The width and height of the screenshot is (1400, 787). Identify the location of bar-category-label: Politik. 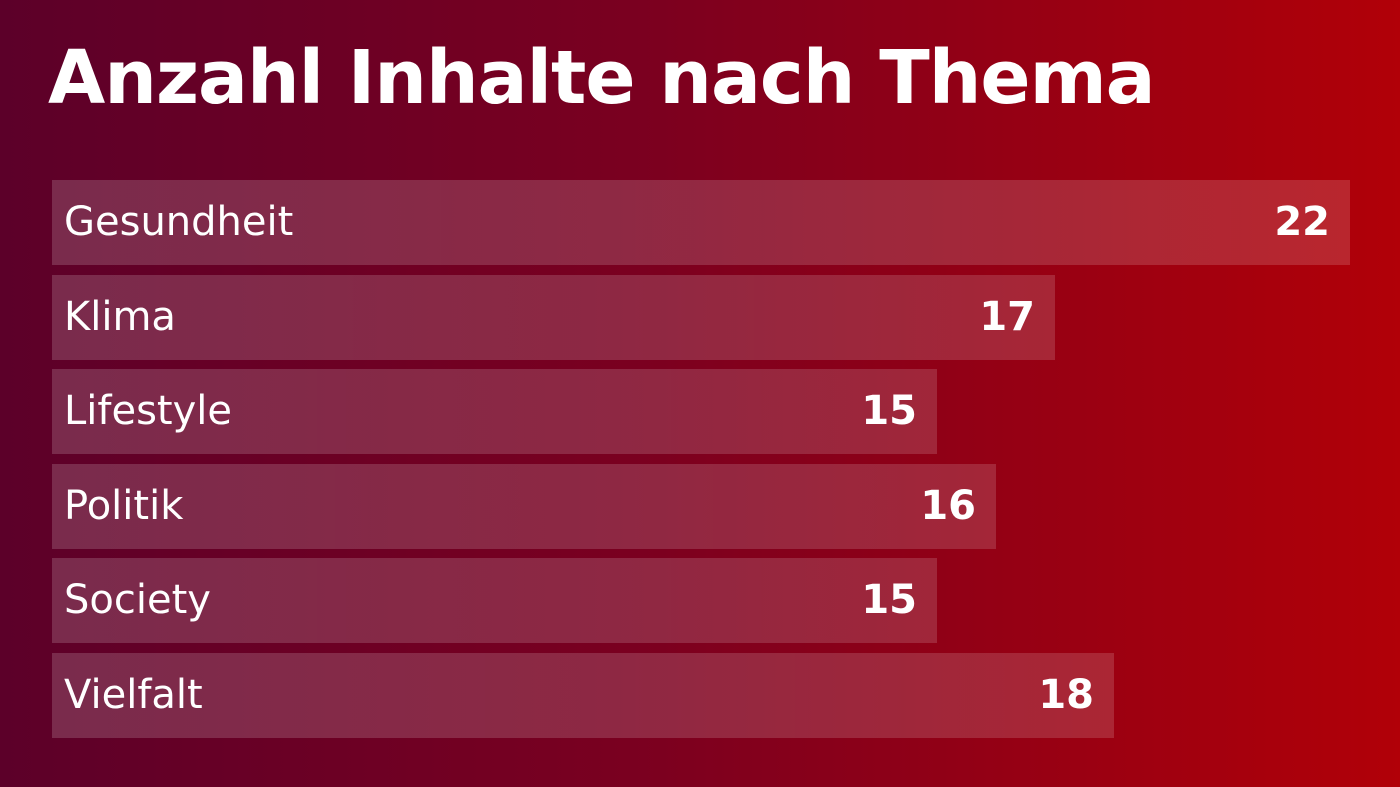
(124, 506).